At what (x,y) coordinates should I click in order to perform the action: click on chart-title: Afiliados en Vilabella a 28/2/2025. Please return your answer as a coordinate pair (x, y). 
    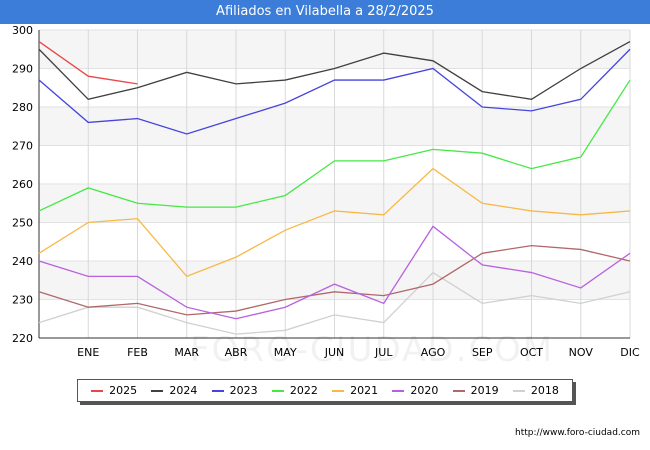
    Looking at the image, I should click on (325, 12).